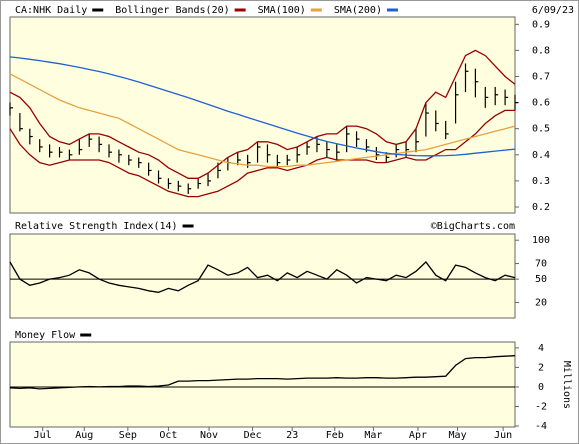  I want to click on legend-label: CA:NHK Daily, so click(51, 10).